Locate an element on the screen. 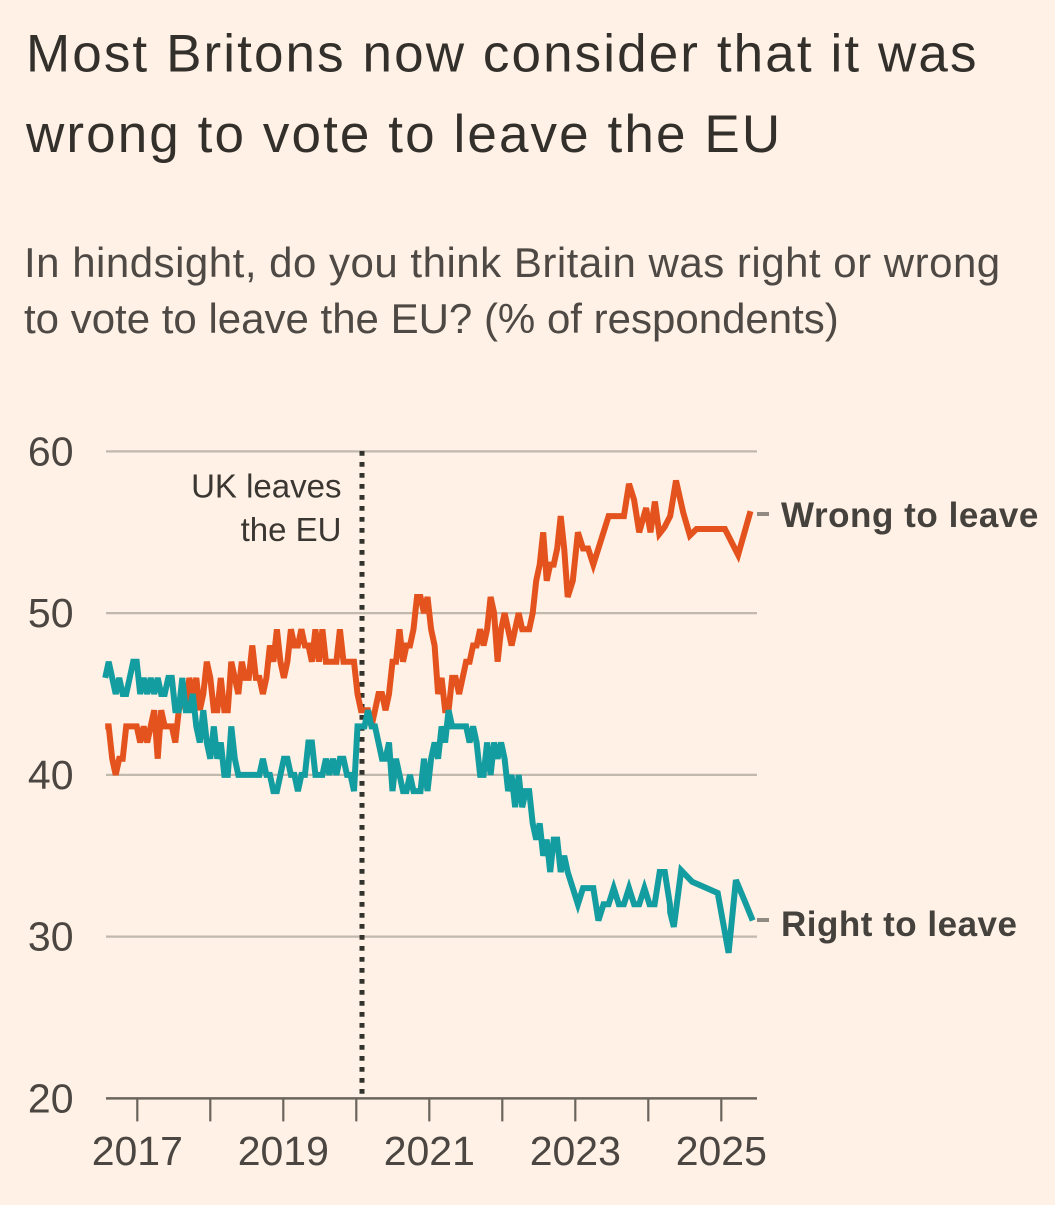 The height and width of the screenshot is (1205, 1055). svg-text: 60 is located at coordinates (51, 451).